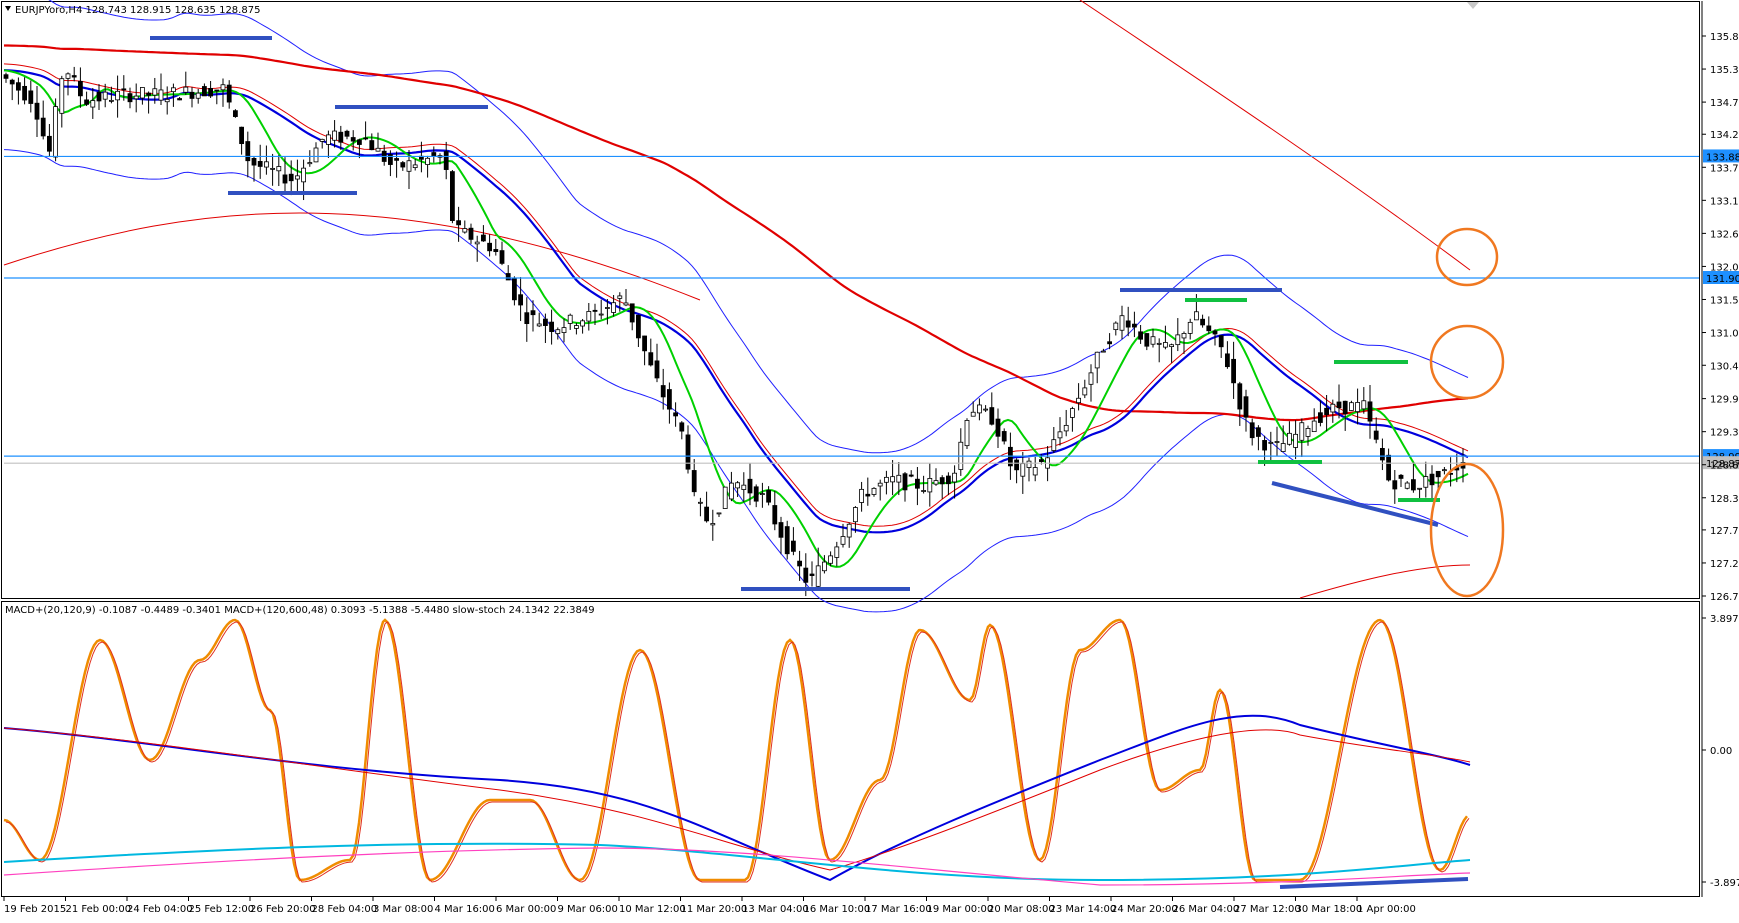  What do you see at coordinates (775, 909) in the screenshot?
I see `time-tick-label: 13 Mar 04:00` at bounding box center [775, 909].